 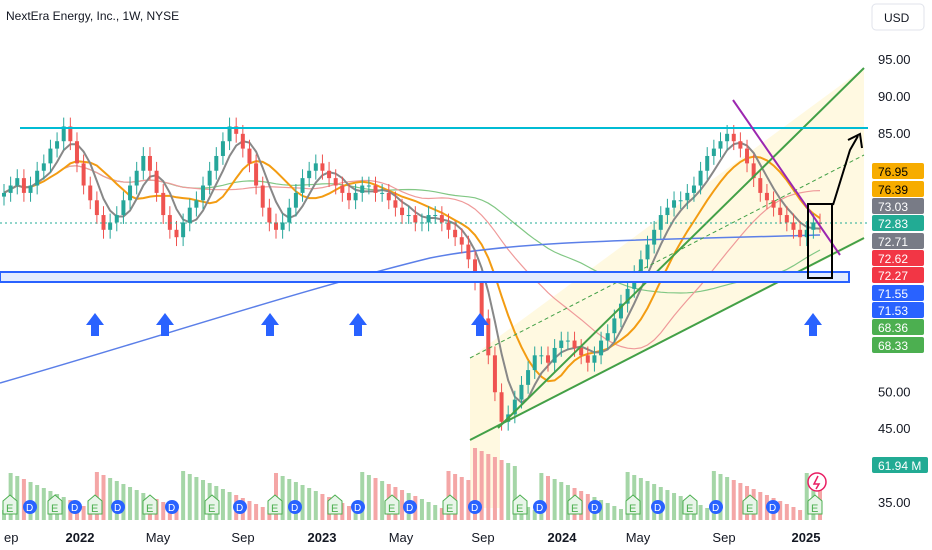 I want to click on highlight-box, so click(x=820, y=241).